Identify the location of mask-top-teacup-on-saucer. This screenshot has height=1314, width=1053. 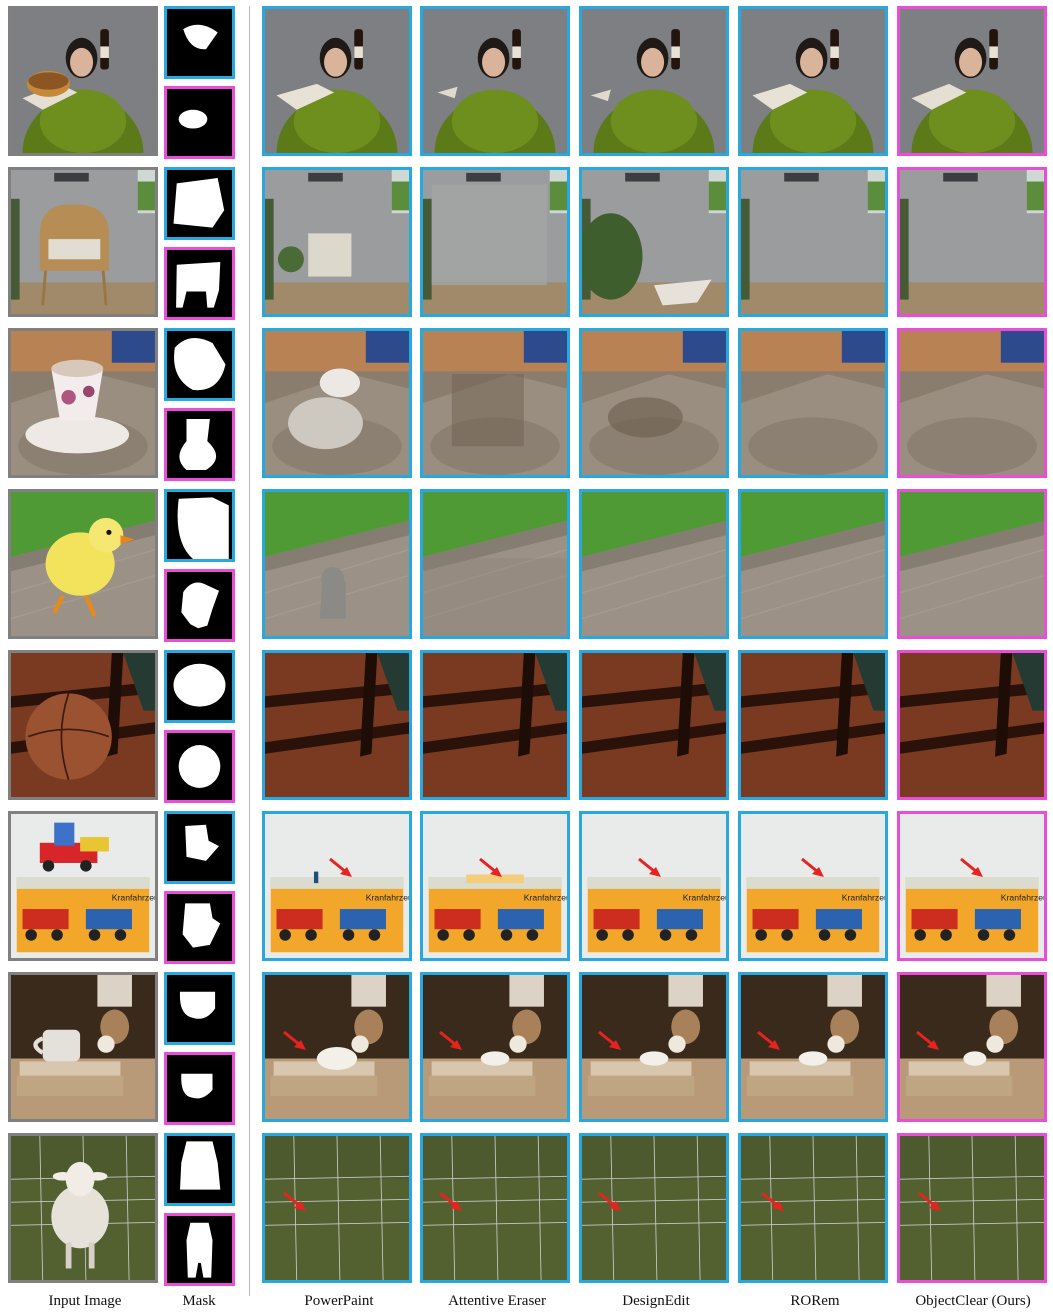
(199, 364).